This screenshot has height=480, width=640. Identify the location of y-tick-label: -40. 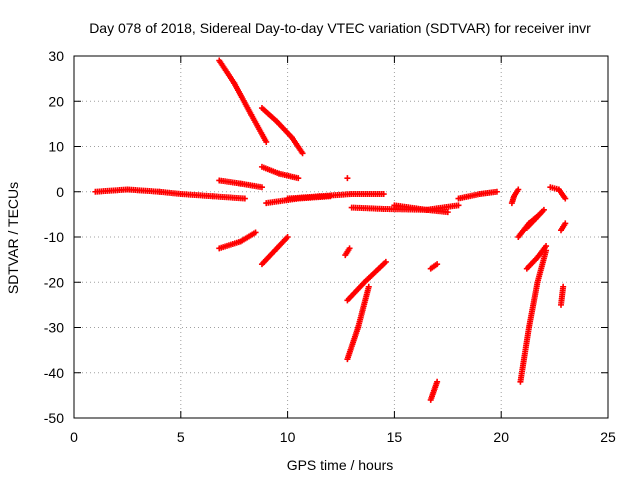
(54, 373).